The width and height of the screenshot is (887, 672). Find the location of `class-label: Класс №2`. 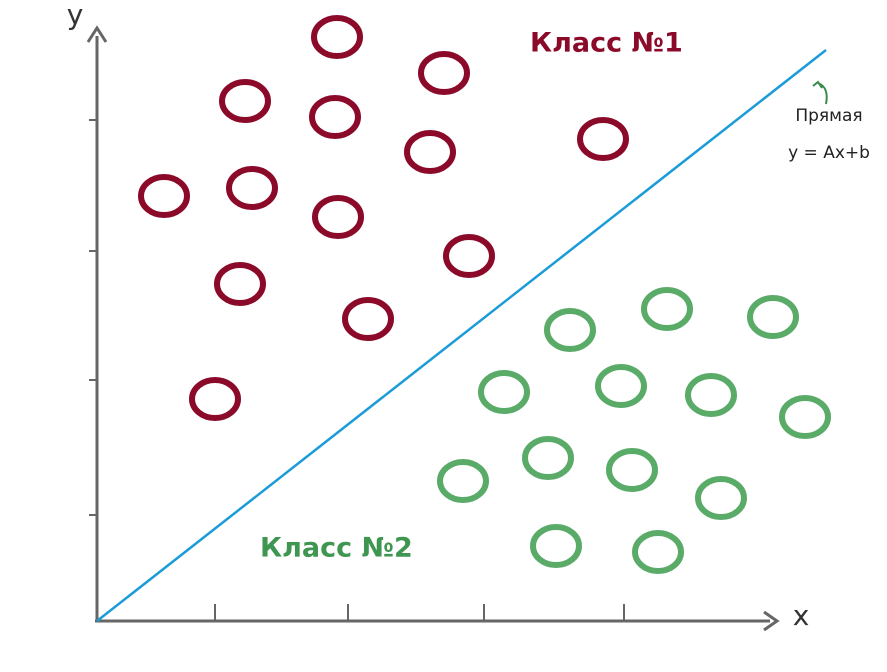

class-label: Класс №2 is located at coordinates (336, 548).